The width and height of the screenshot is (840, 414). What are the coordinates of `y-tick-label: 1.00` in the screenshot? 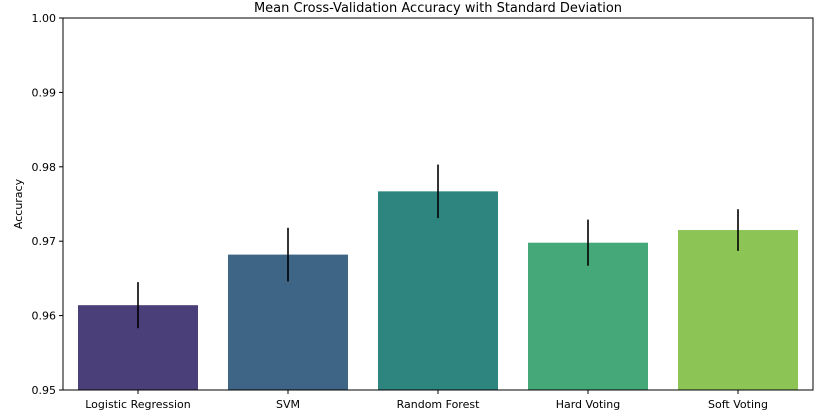 It's located at (44, 18).